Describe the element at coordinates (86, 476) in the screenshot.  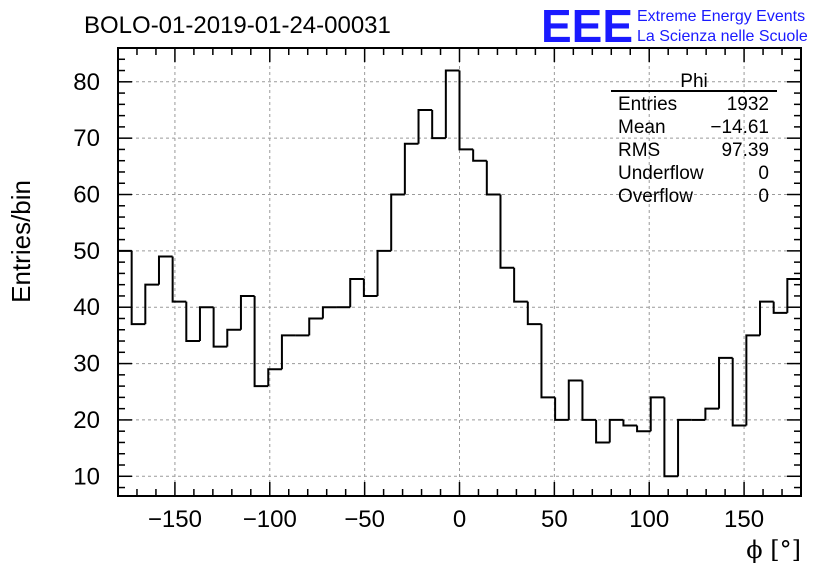
I see `y-tick-label: 10` at that location.